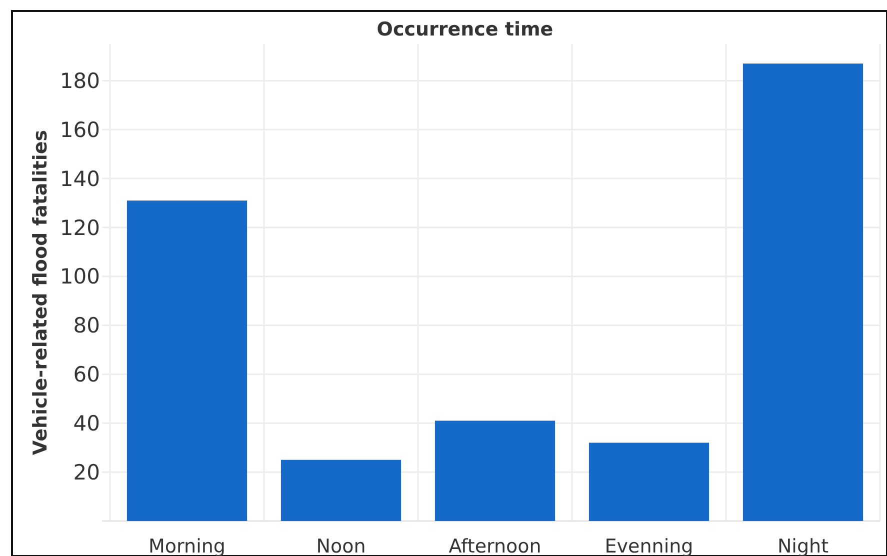  Describe the element at coordinates (41, 293) in the screenshot. I see `y-axis-title: Vehicle-related flood fatalities` at that location.